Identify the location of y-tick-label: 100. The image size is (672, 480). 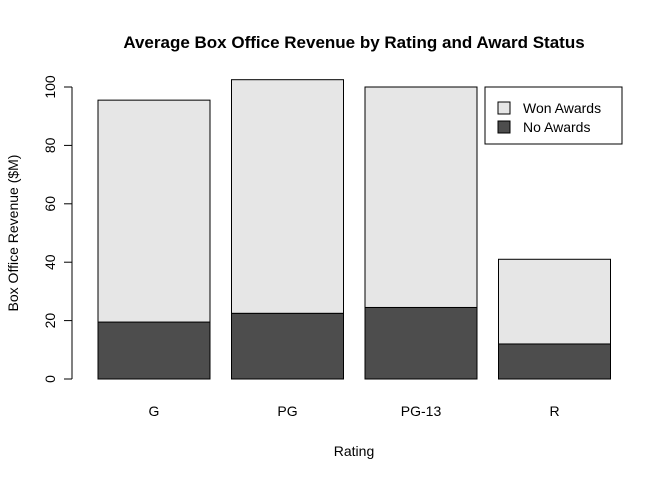
(50, 87).